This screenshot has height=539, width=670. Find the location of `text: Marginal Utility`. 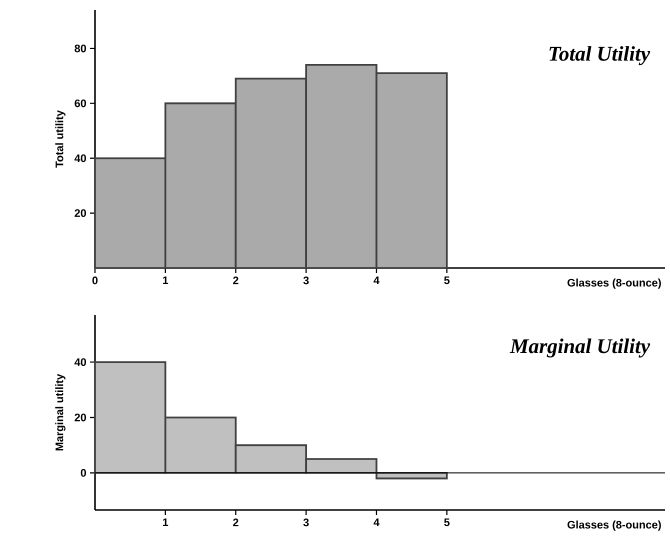

text: Marginal Utility is located at coordinates (580, 348).